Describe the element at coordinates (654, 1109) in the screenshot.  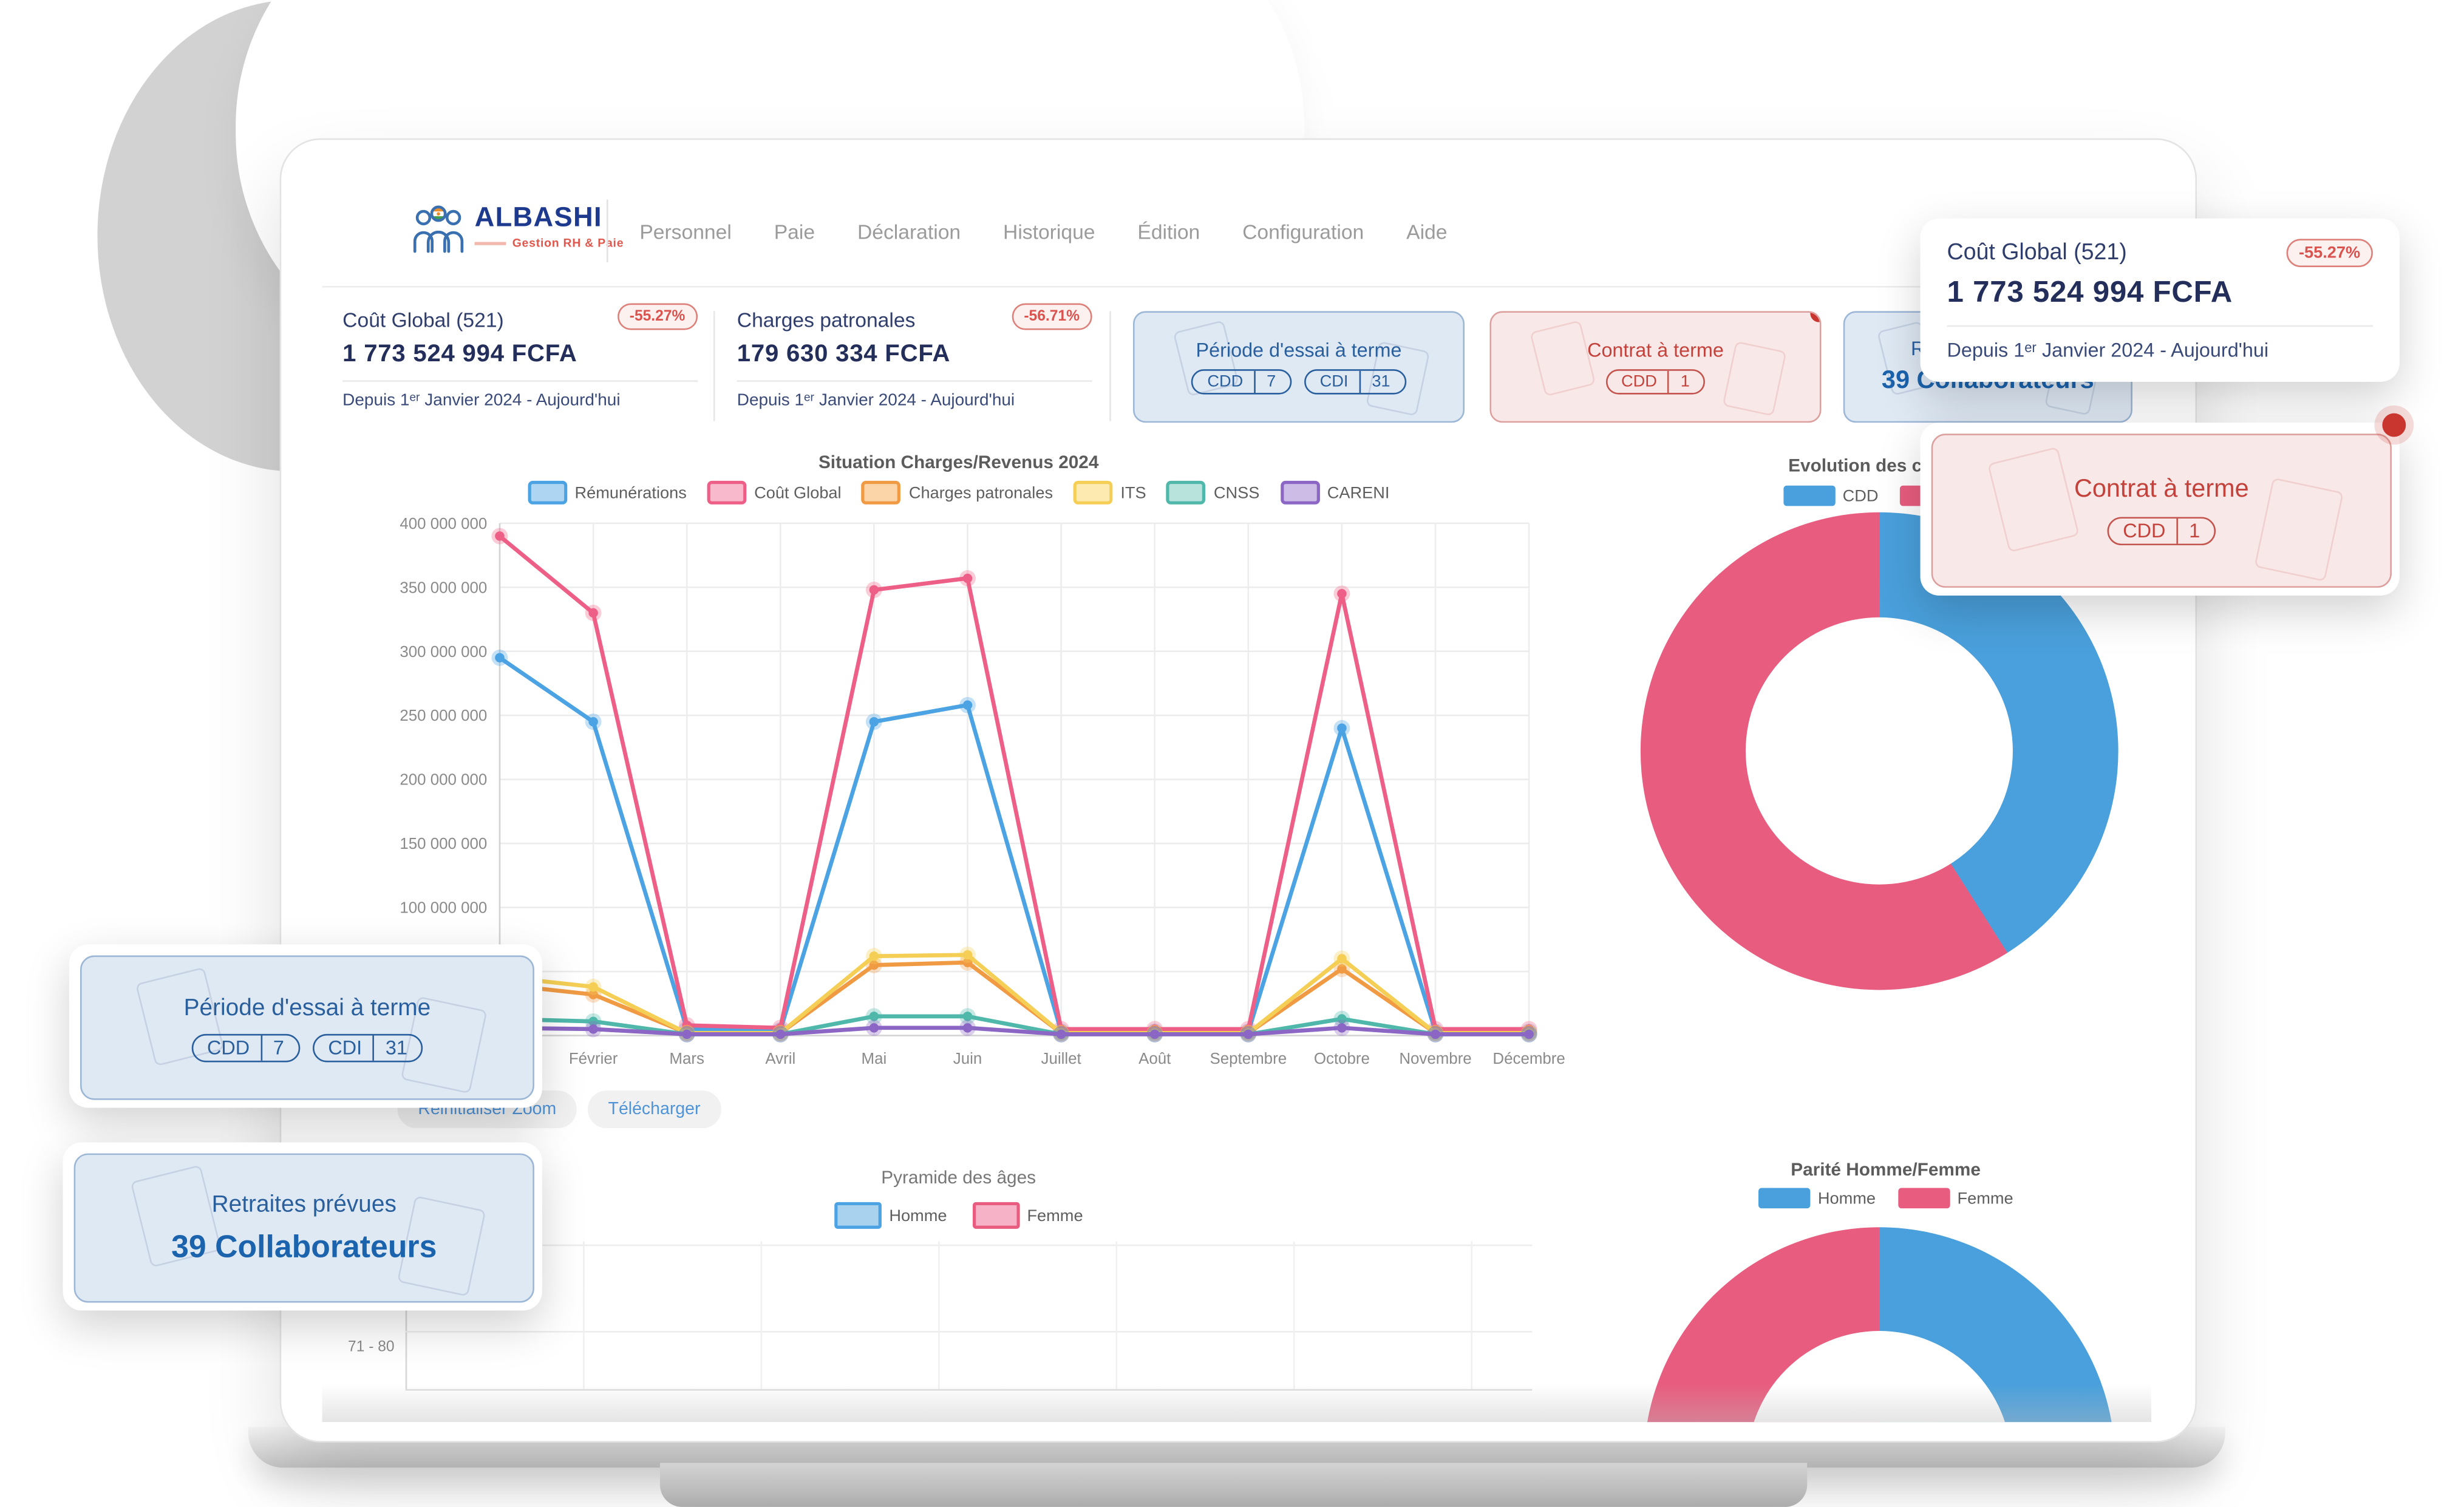
I see `download-button: Télécharger` at that location.